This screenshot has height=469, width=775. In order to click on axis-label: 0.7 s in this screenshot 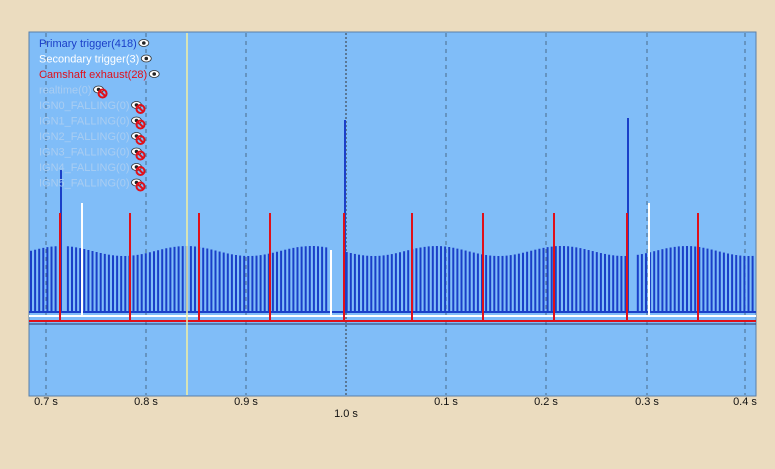, I will do `click(46, 402)`.